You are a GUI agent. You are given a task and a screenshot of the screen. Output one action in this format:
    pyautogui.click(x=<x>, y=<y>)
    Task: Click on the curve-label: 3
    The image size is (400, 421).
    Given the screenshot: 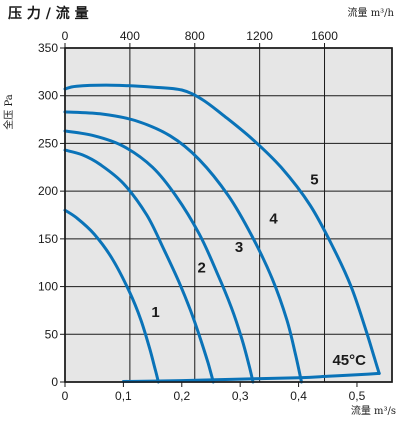 What is the action you would take?
    pyautogui.click(x=239, y=247)
    